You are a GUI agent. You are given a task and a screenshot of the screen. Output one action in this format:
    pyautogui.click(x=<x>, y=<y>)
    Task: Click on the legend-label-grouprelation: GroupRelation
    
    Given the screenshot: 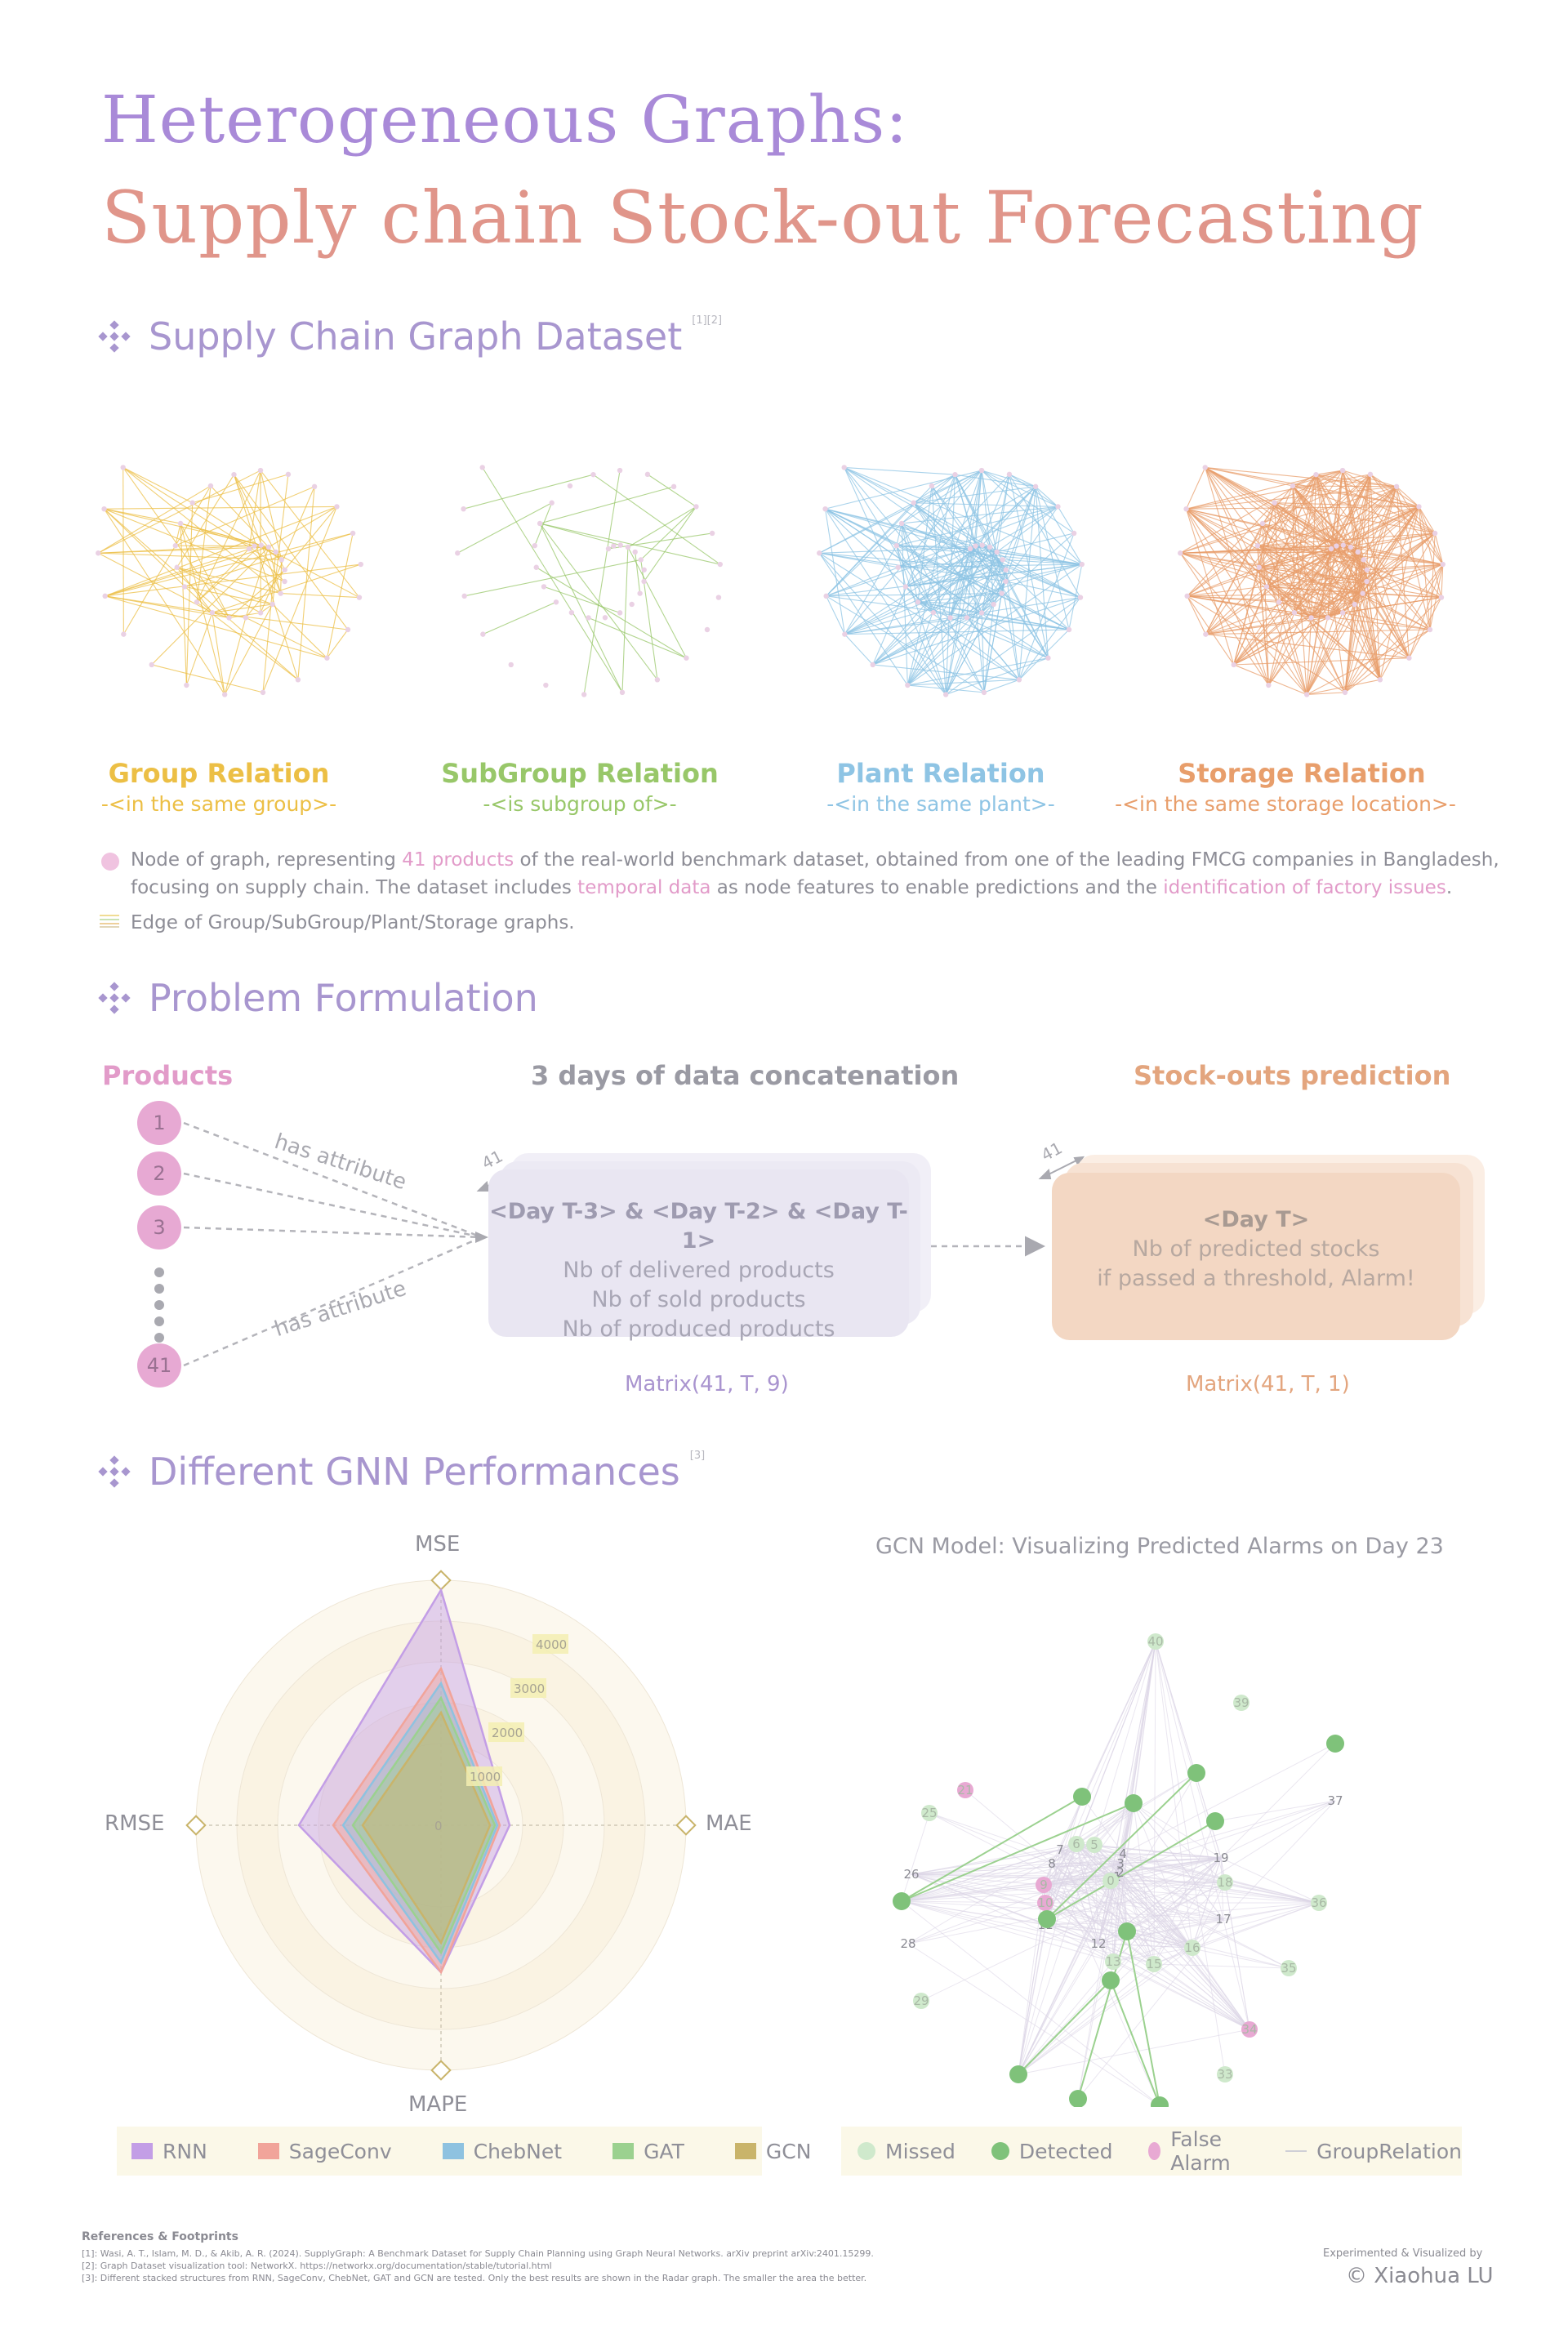 What is the action you would take?
    pyautogui.click(x=1389, y=2151)
    